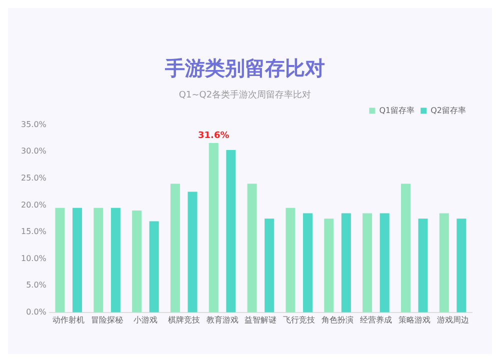  I want to click on x-tick-label: 动作射机, so click(68, 319).